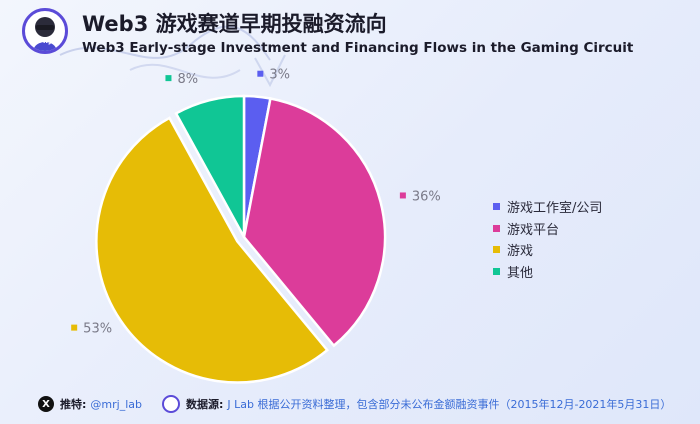 The width and height of the screenshot is (700, 424). What do you see at coordinates (547, 272) in the screenshot?
I see `legend-item-3: 其他` at bounding box center [547, 272].